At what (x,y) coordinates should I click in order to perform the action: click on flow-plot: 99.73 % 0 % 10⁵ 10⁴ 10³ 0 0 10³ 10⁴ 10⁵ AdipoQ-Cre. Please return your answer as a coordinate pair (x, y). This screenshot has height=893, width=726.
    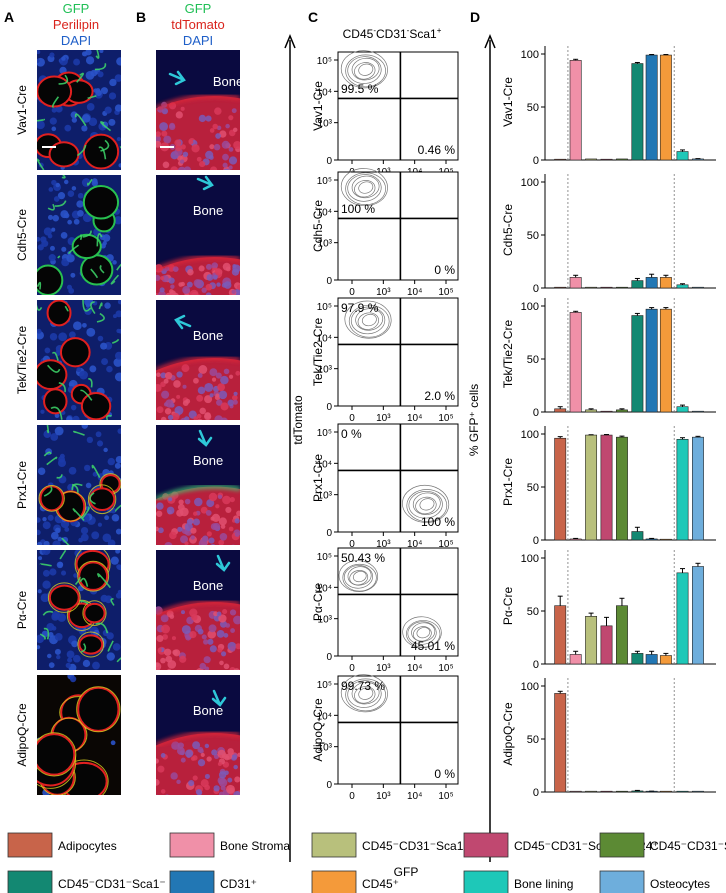
    Looking at the image, I should click on (385, 738).